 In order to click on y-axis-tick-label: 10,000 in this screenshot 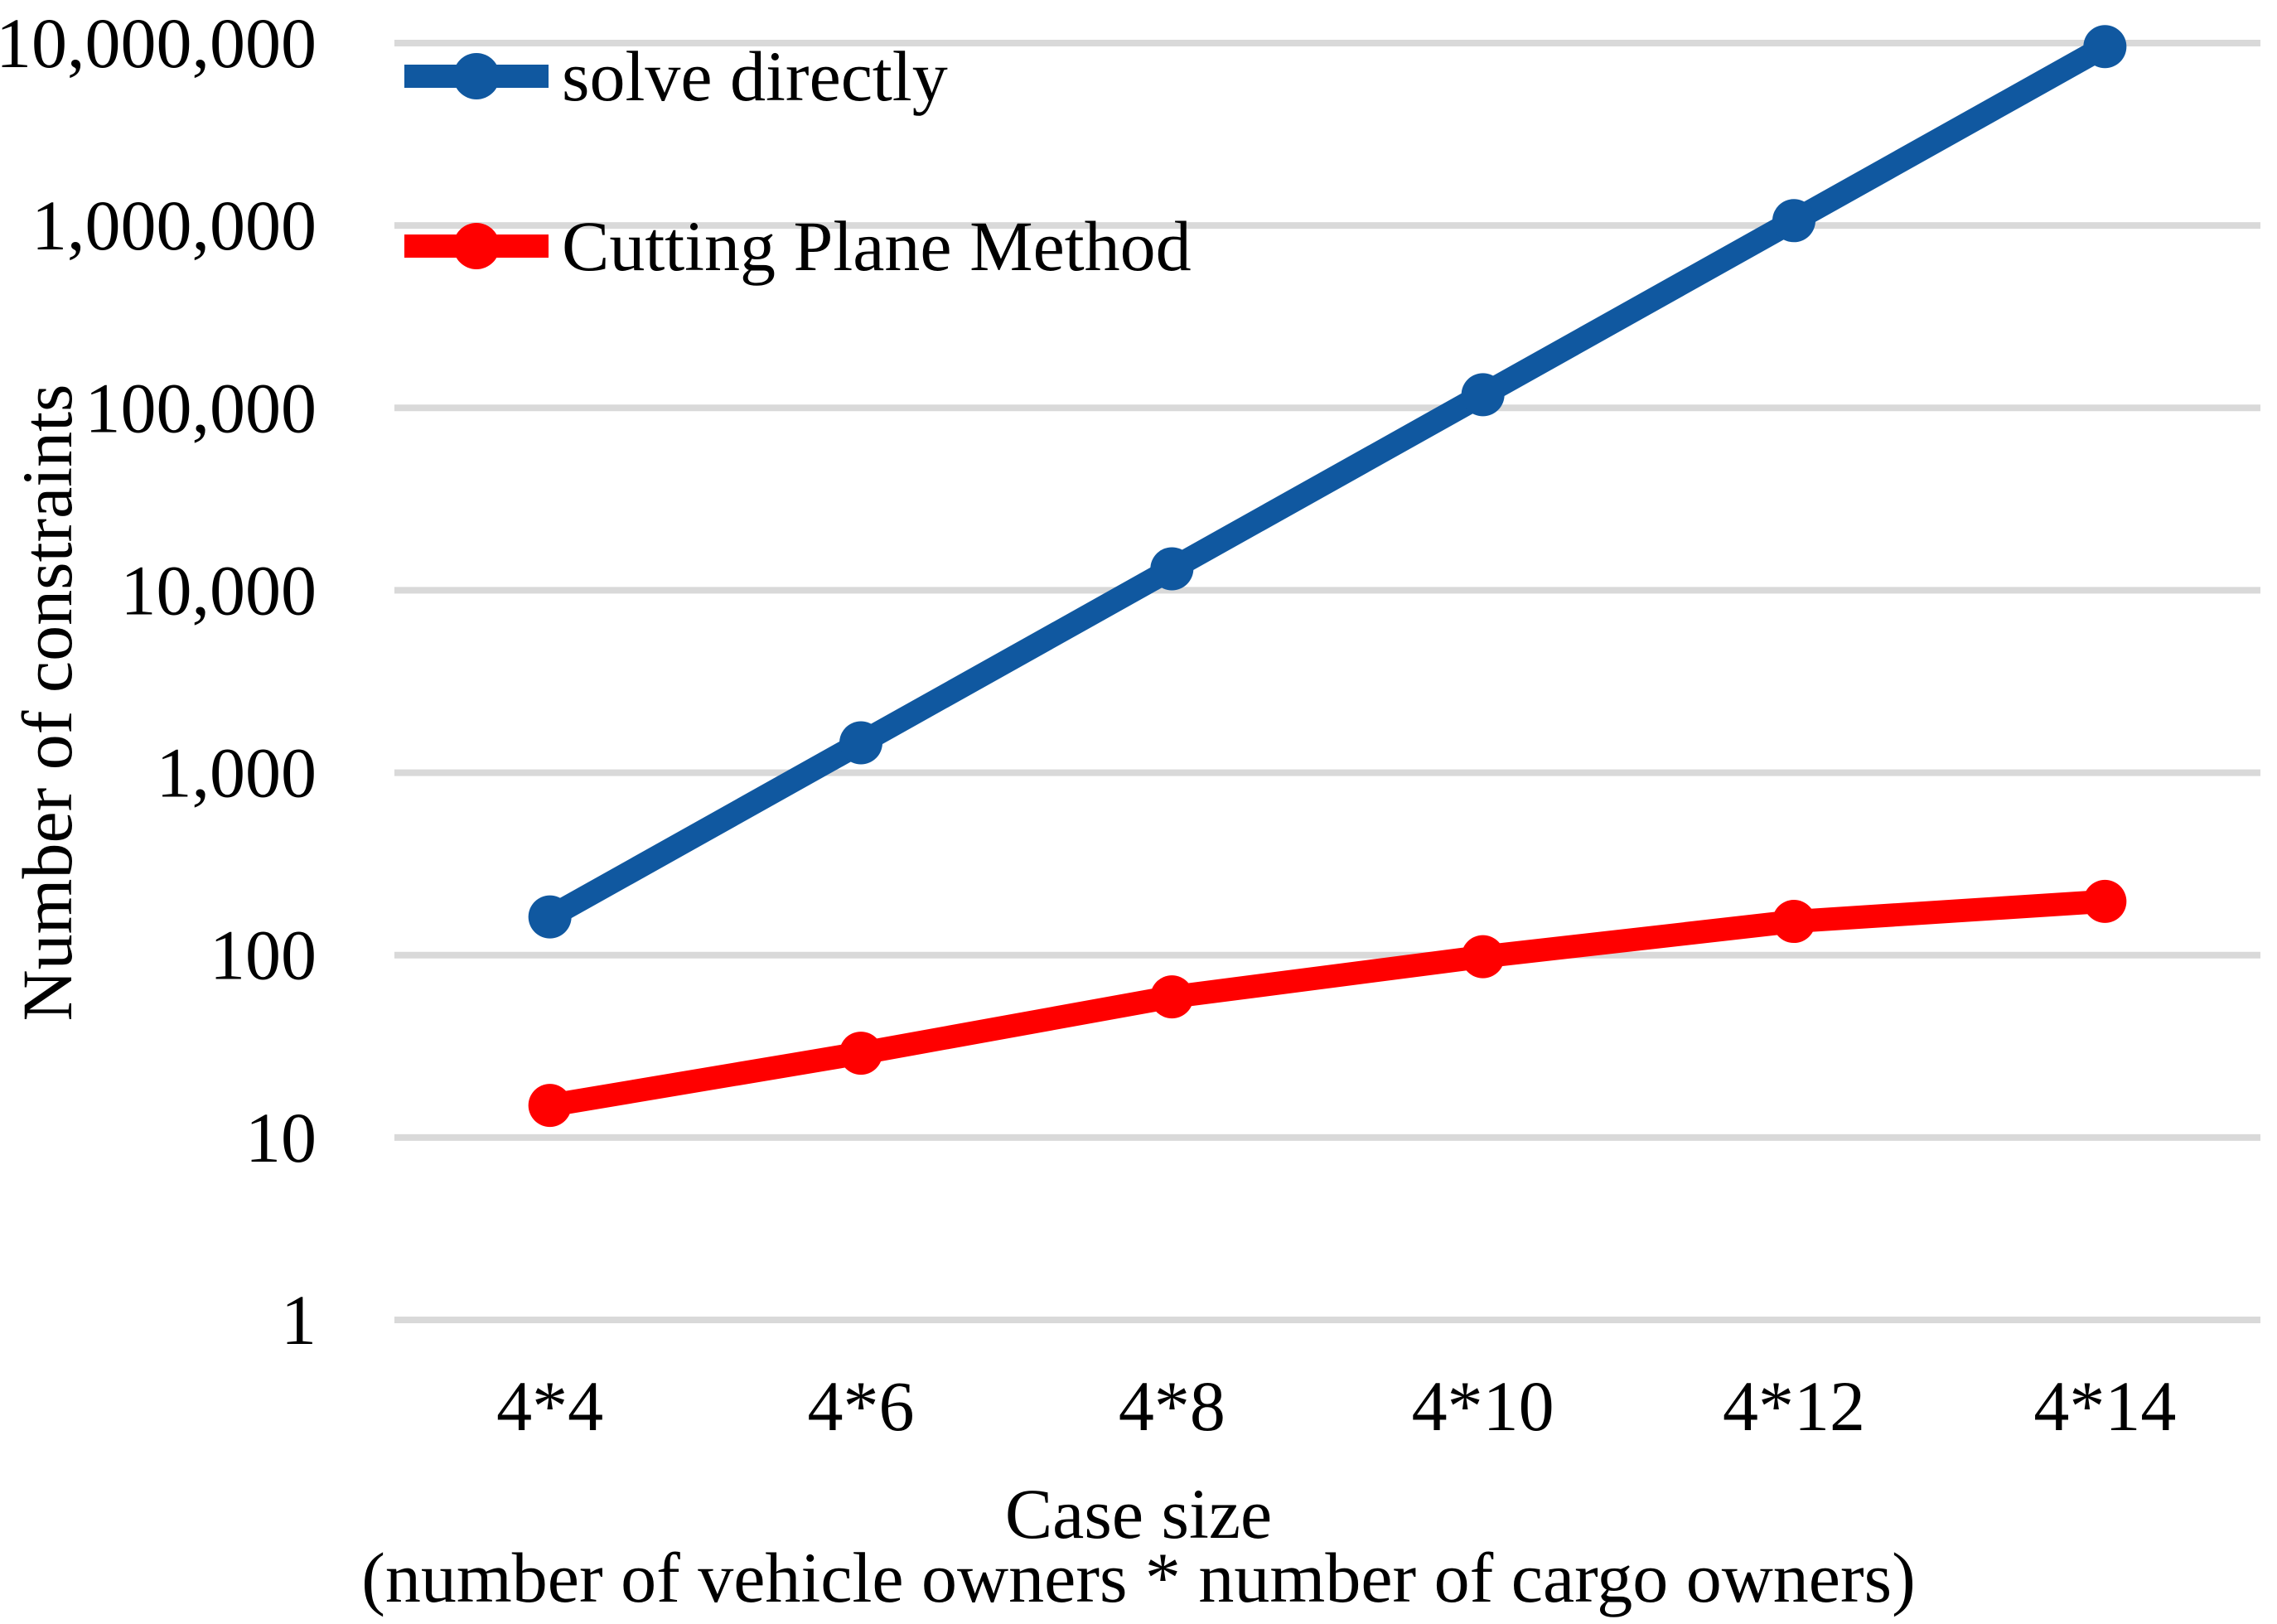, I will do `click(219, 590)`.